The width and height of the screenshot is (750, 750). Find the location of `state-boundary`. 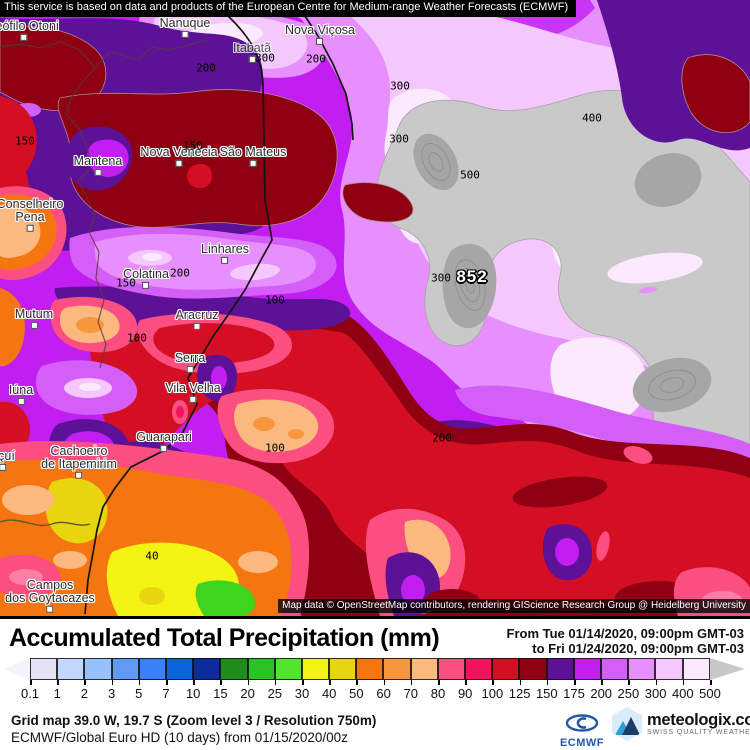

state-boundary is located at coordinates (53, 205).